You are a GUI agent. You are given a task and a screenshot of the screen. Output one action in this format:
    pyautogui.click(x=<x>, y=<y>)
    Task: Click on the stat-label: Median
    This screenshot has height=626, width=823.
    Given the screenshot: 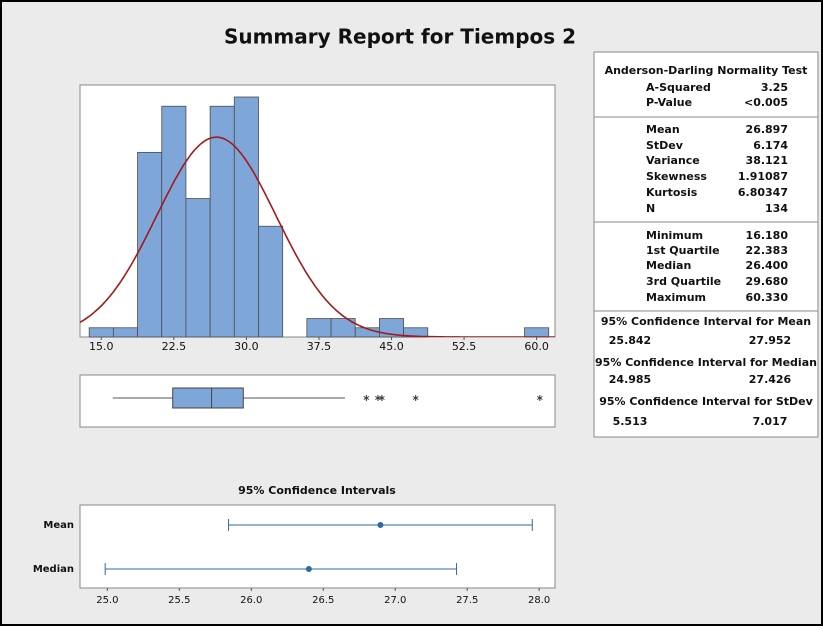 What is the action you would take?
    pyautogui.click(x=668, y=265)
    